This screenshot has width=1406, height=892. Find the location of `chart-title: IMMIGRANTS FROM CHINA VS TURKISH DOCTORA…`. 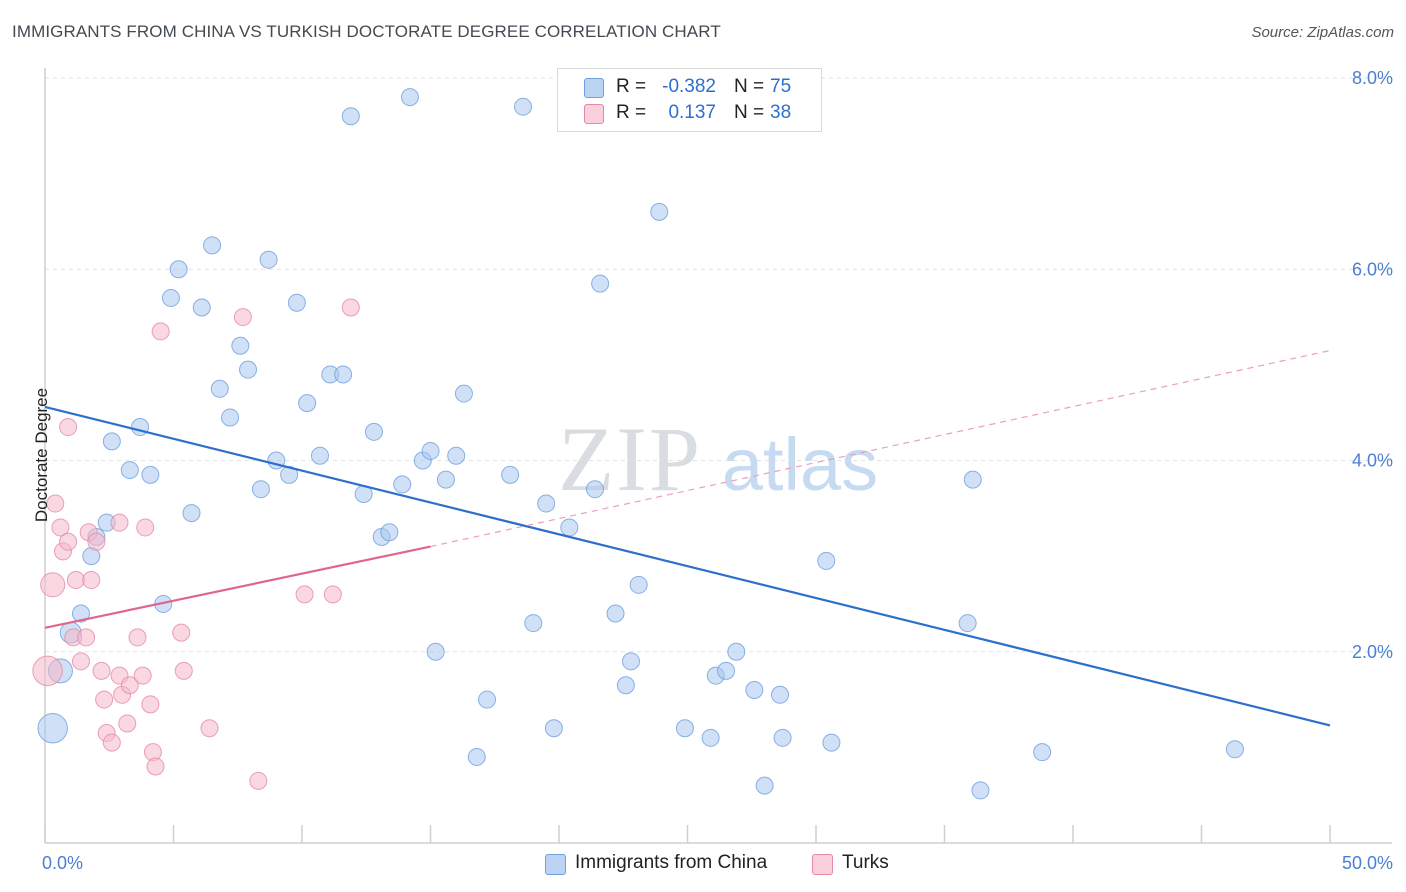

chart-title: IMMIGRANTS FROM CHINA VS TURKISH DOCTORA… is located at coordinates (366, 31).